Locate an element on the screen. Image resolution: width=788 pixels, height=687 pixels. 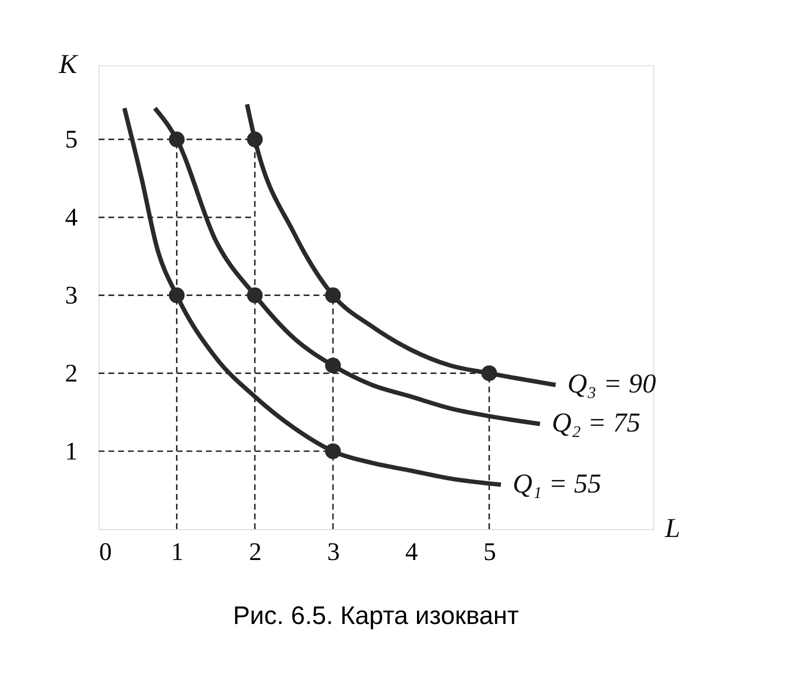
y-tick-label: 5 is located at coordinates (71, 140).